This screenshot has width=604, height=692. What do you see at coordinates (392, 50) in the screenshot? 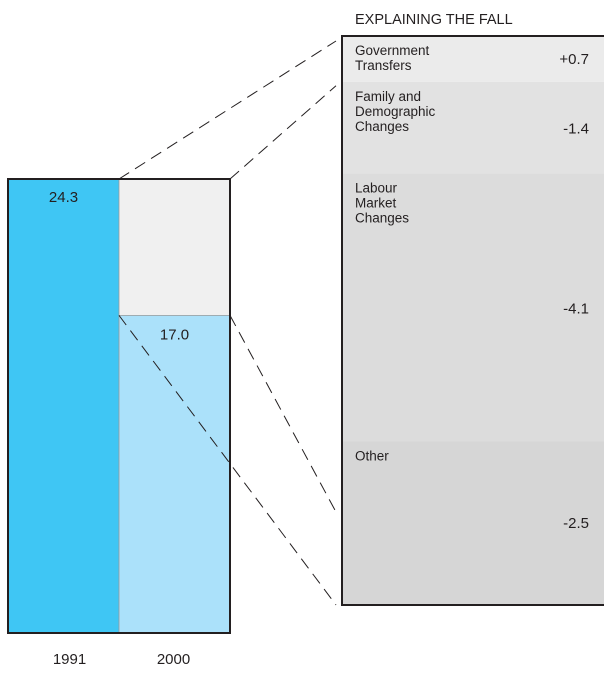
I see `breakdown-label-line: Government` at bounding box center [392, 50].